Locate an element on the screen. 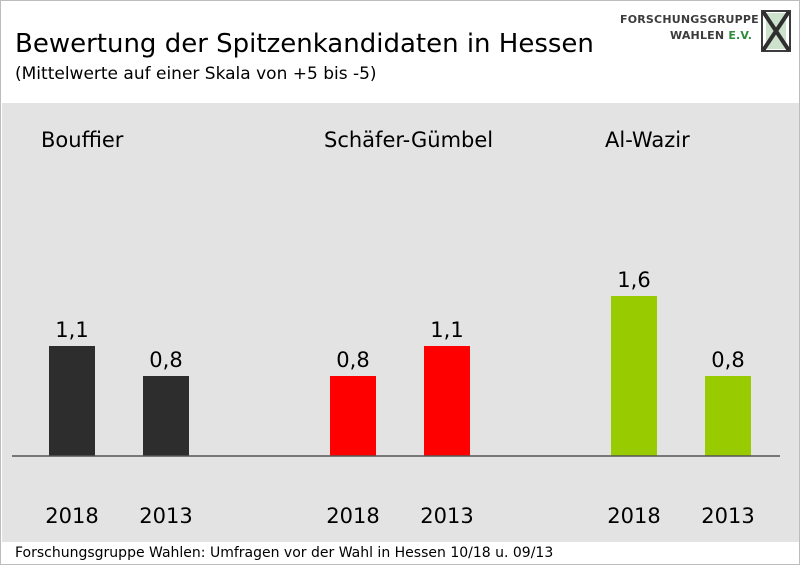 The image size is (800, 565). candidate-label: Al-Wazir is located at coordinates (647, 140).